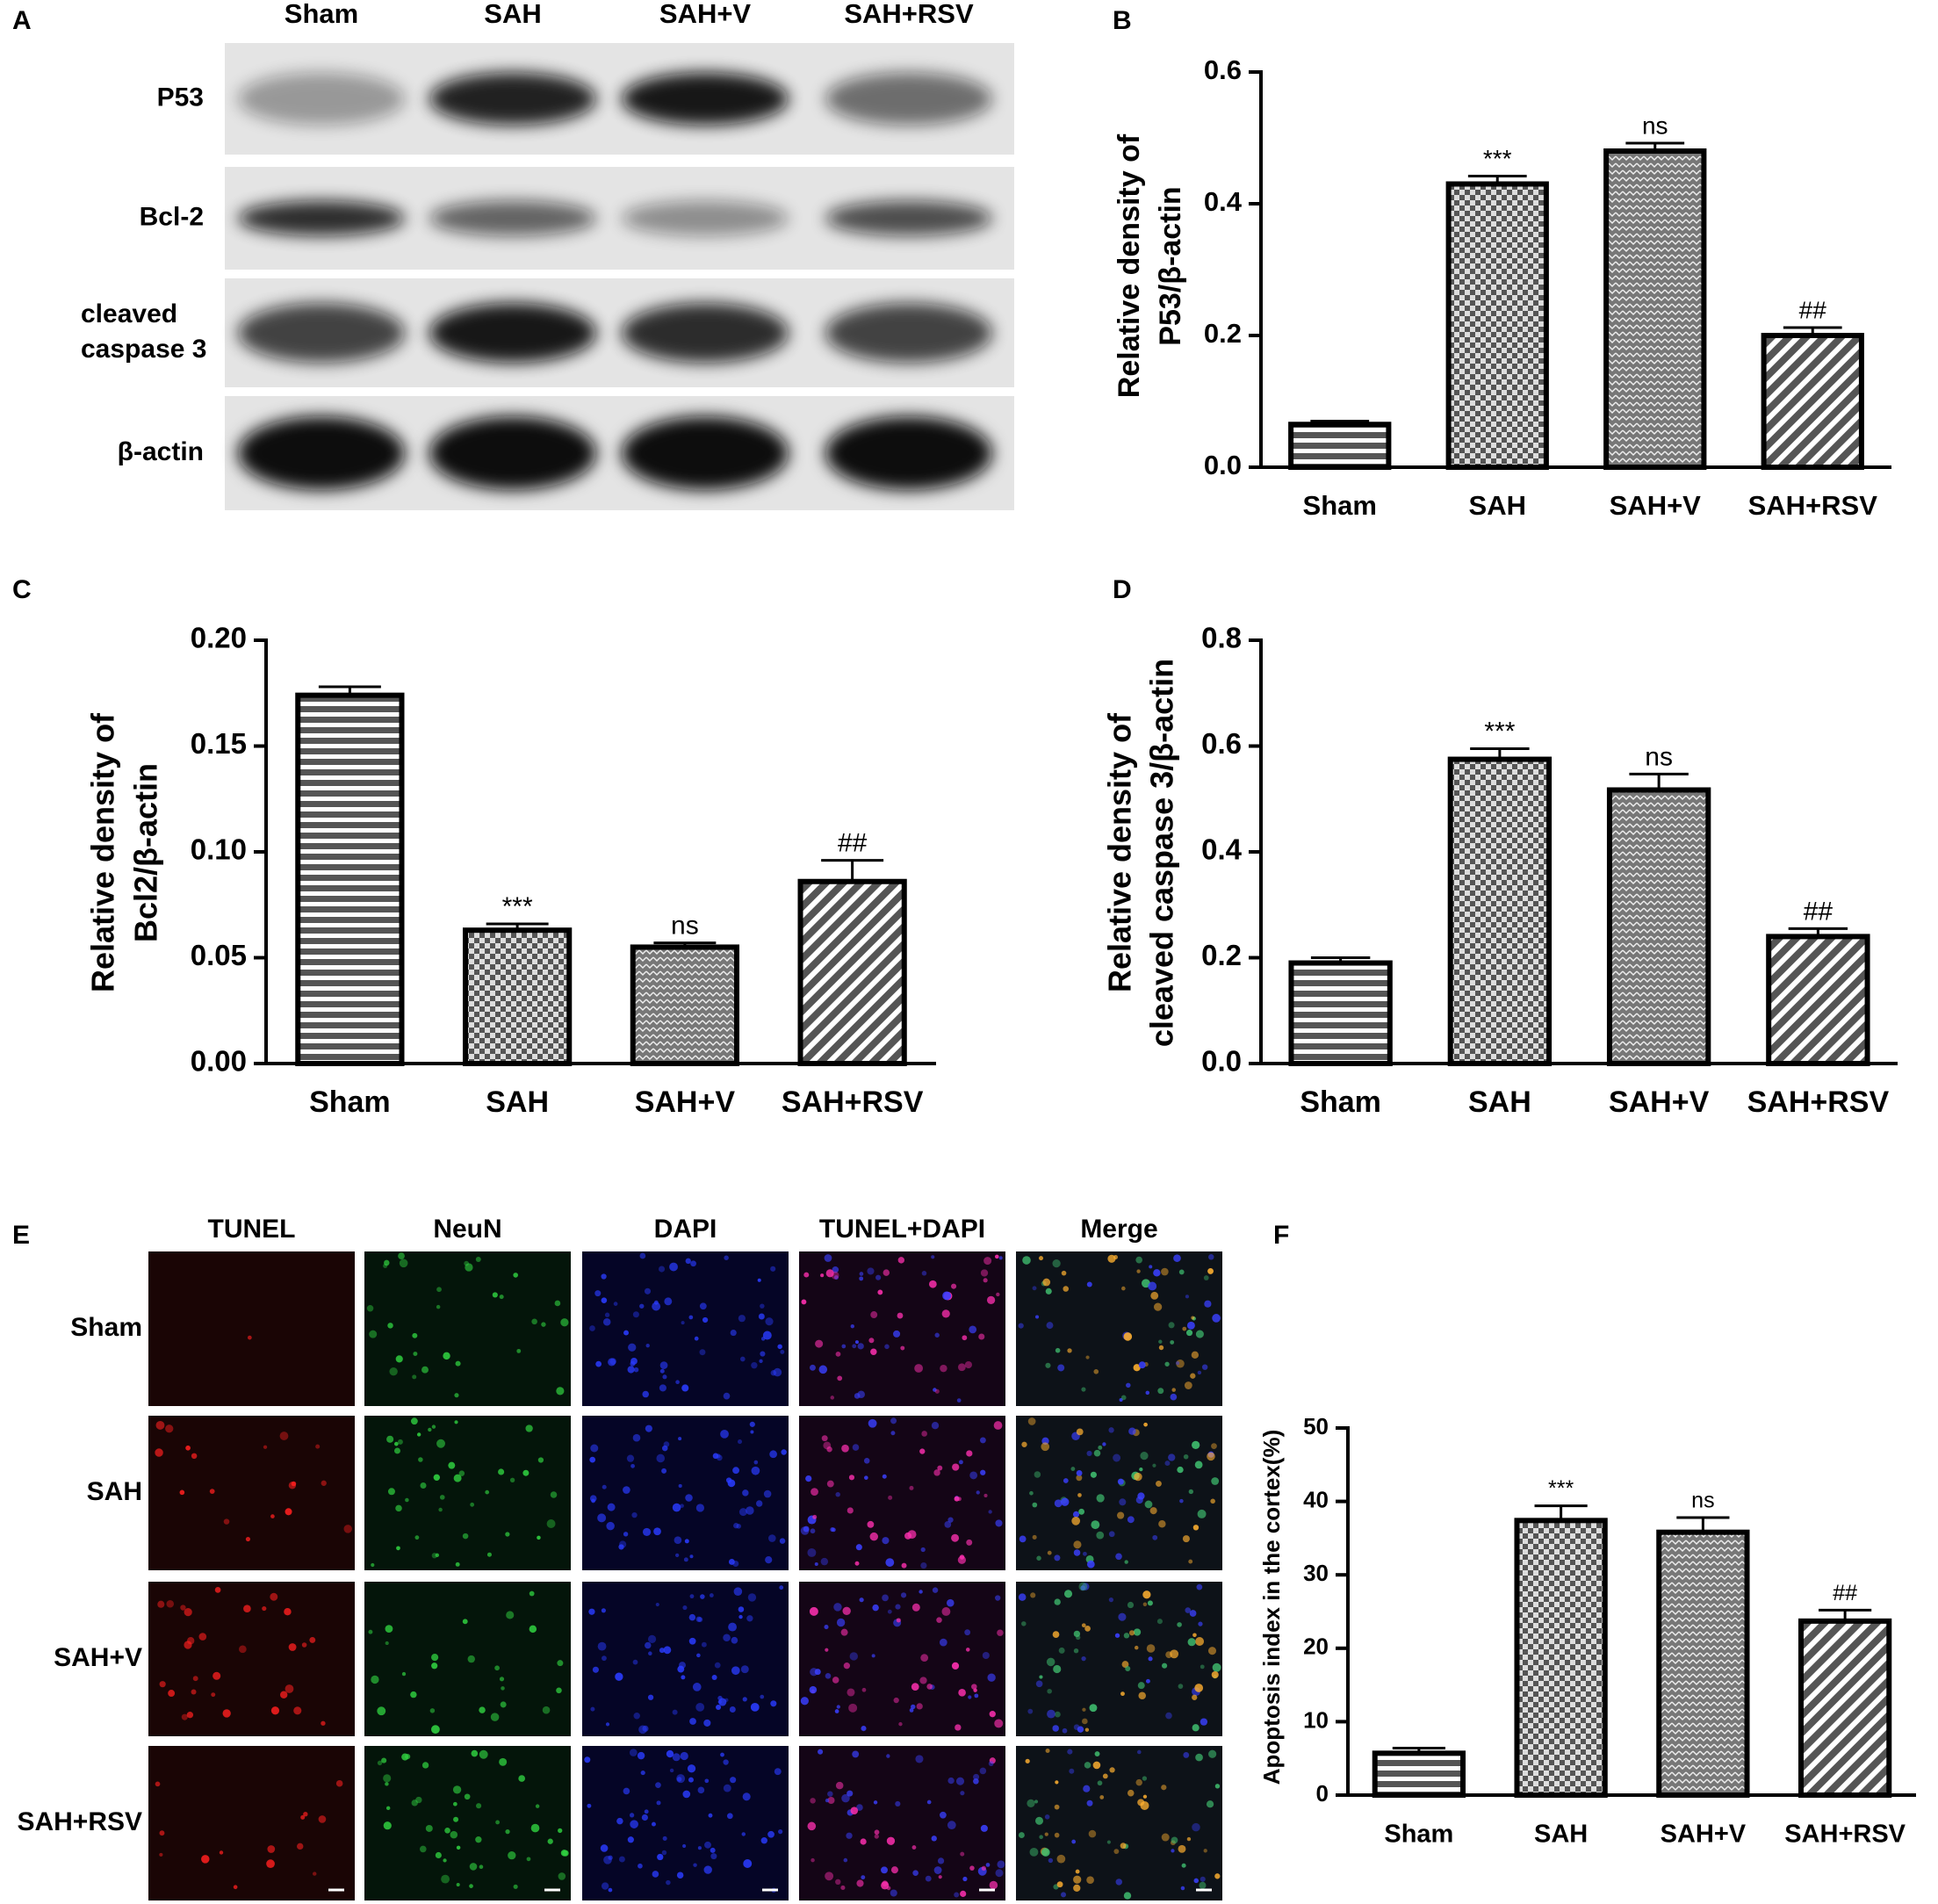 The width and height of the screenshot is (1938, 1904). Describe the element at coordinates (350, 879) in the screenshot. I see `bar` at that location.